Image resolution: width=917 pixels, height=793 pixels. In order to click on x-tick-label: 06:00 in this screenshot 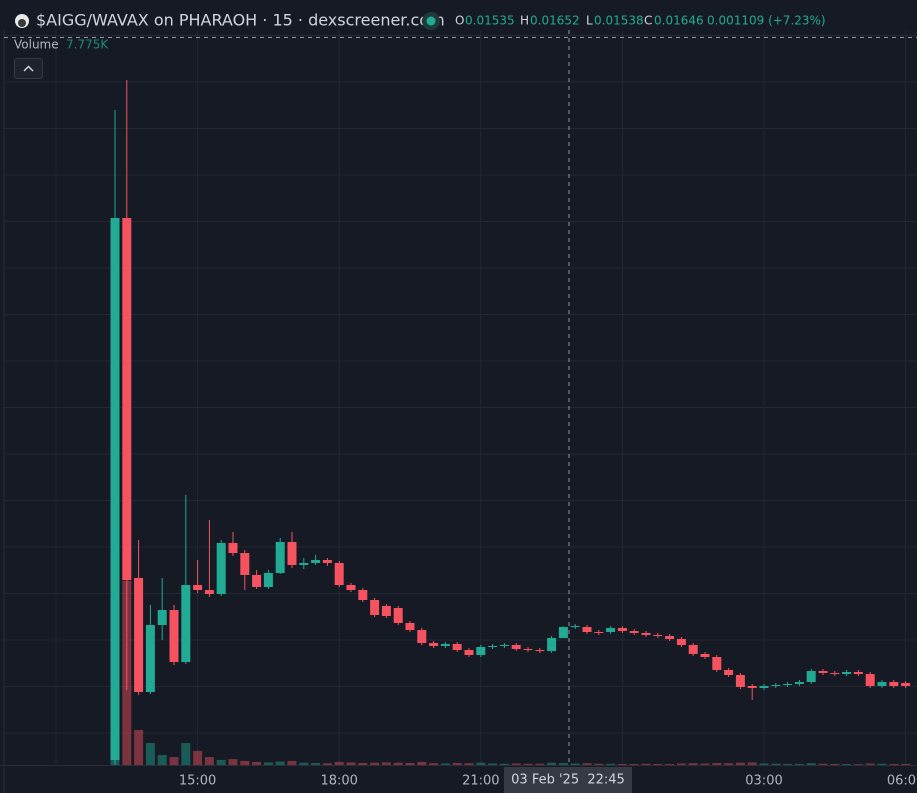, I will do `click(902, 781)`.